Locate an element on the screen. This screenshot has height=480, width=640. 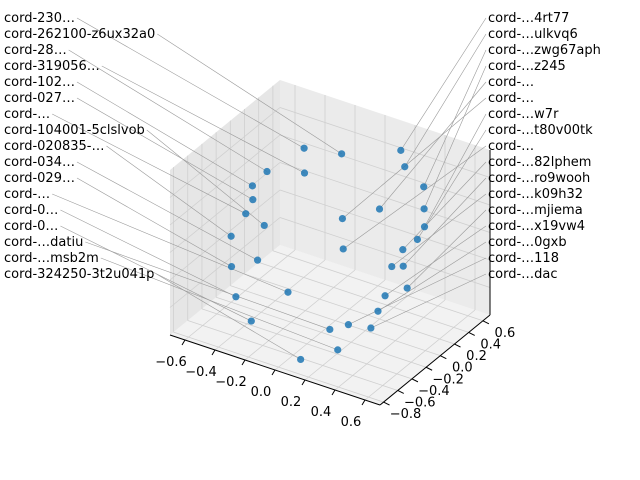
x-tick-label: −0.2 is located at coordinates (231, 382).